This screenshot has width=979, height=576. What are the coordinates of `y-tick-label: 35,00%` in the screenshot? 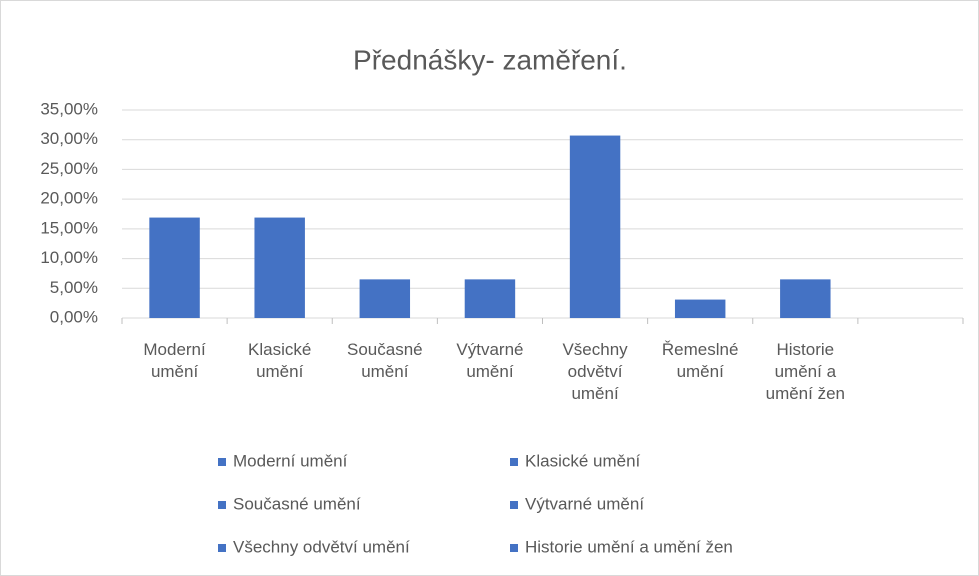 It's located at (69, 108).